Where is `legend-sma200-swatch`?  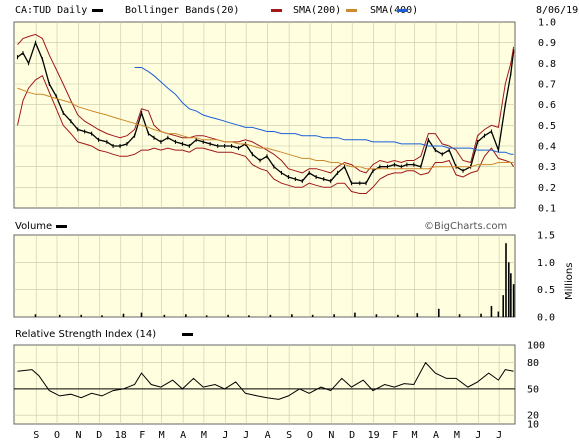
legend-sma200-swatch is located at coordinates (351, 10).